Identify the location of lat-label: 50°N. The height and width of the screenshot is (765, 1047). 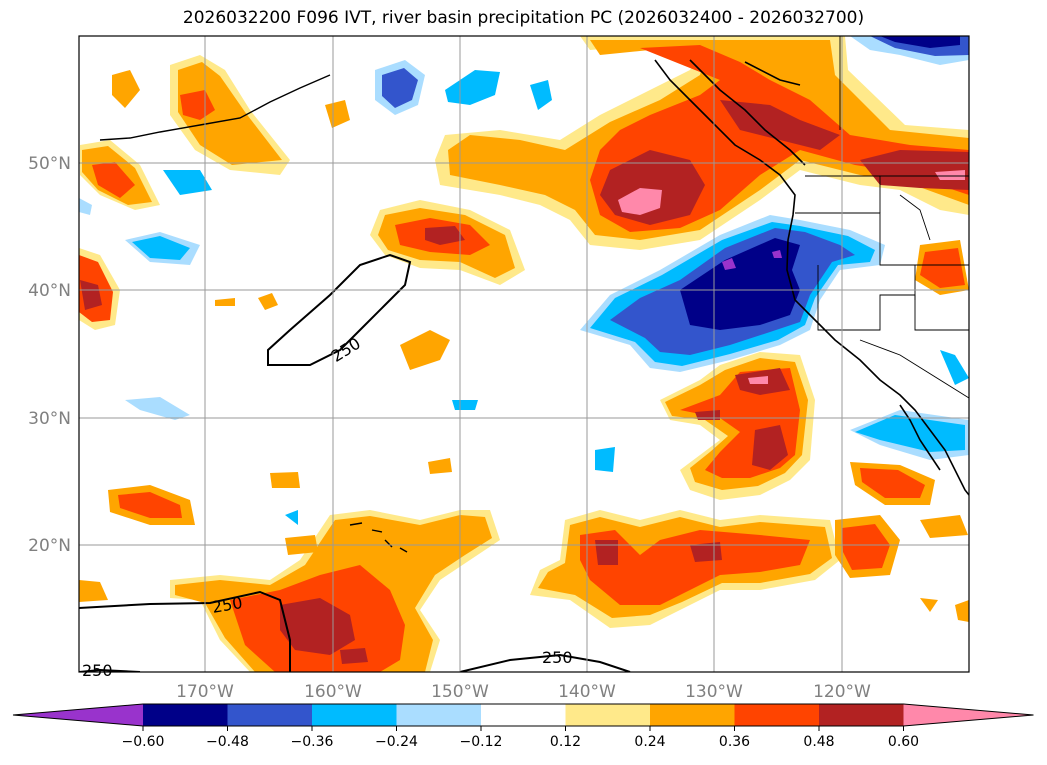
(49, 164).